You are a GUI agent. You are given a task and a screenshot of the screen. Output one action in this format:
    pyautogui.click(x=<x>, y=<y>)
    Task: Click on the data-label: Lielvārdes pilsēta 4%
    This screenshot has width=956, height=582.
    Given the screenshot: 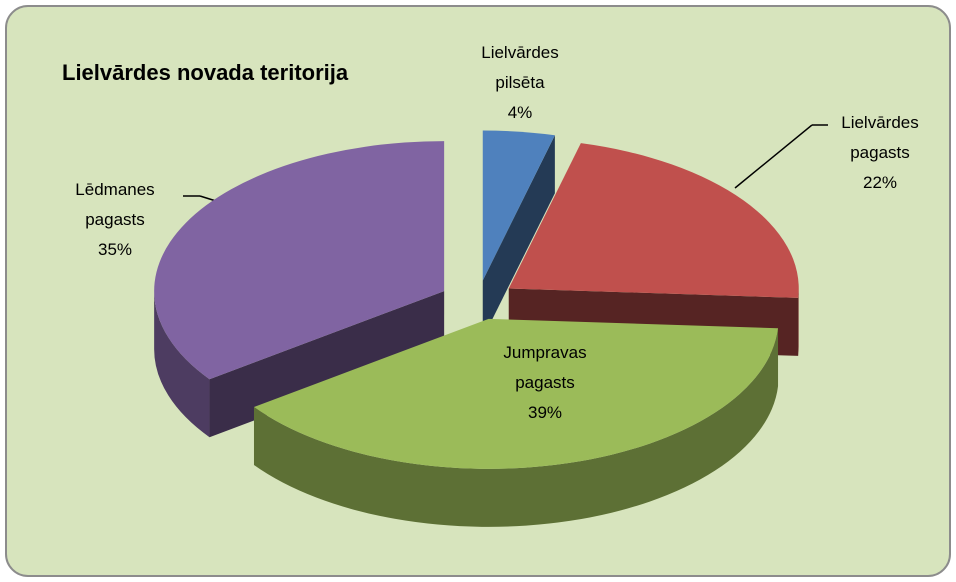 What is the action you would take?
    pyautogui.click(x=520, y=83)
    